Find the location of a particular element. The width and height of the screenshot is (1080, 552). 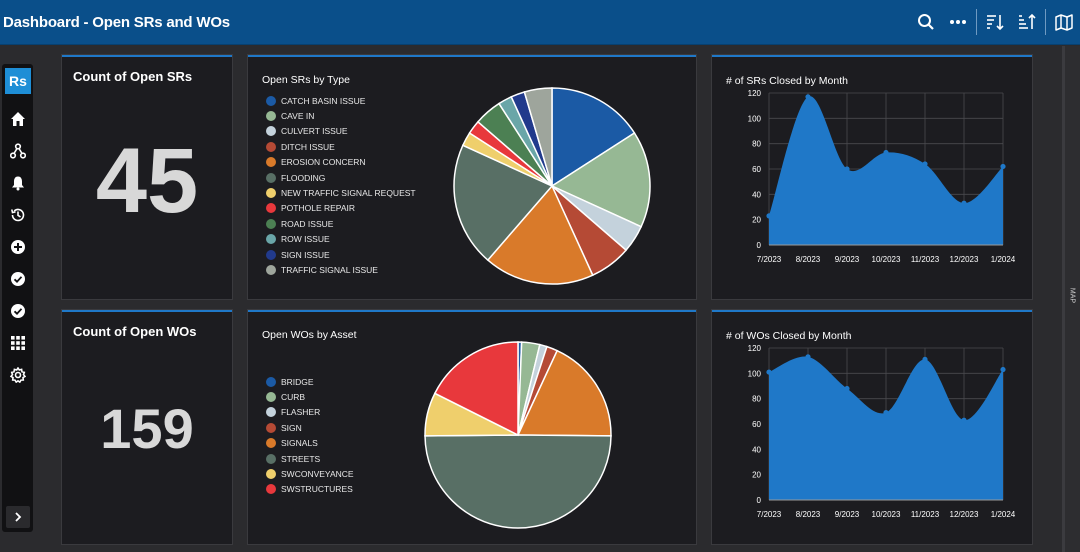

legend-label: SWSTRUCTURES is located at coordinates (317, 489).